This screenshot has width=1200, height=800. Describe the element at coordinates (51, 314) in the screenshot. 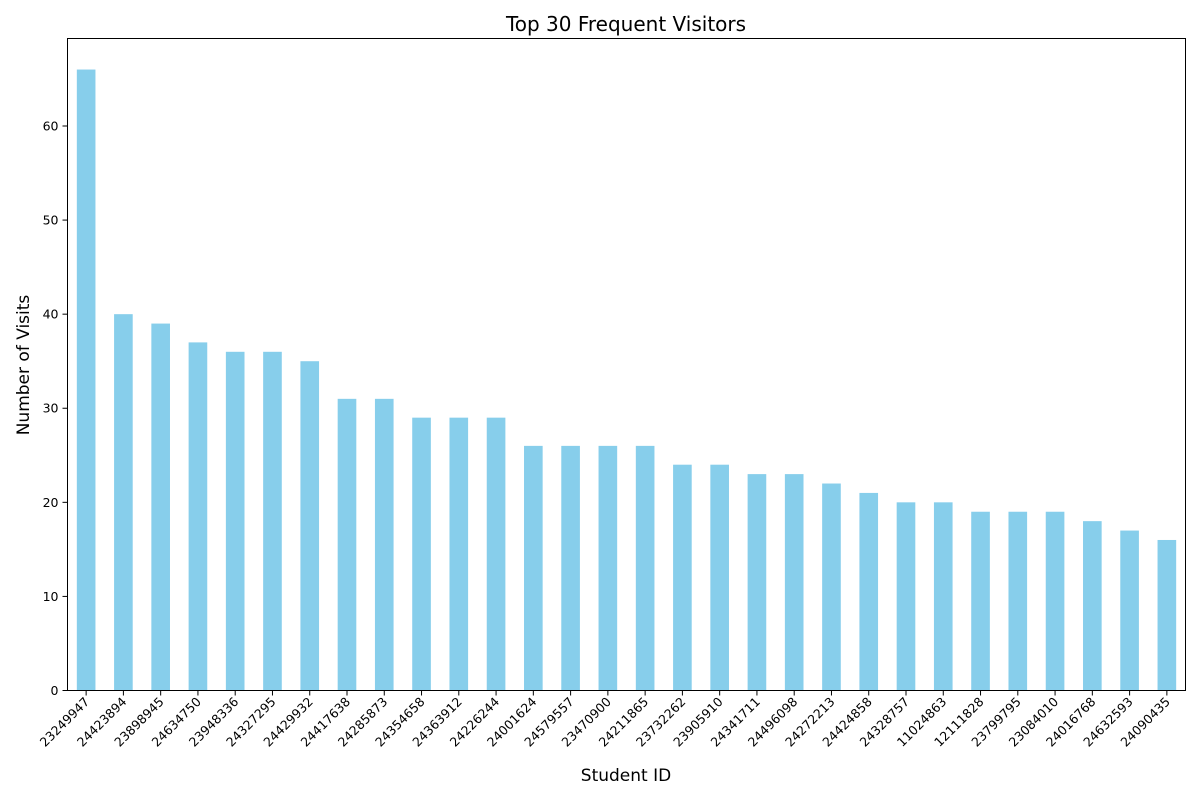

I see `y-tick-label: 40` at that location.